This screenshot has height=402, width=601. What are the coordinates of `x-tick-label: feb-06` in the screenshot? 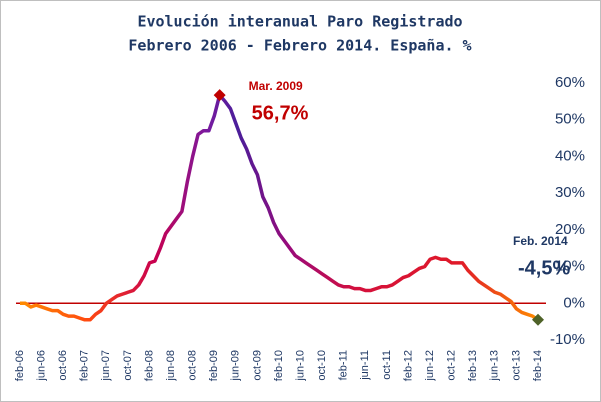 It's located at (20, 365).